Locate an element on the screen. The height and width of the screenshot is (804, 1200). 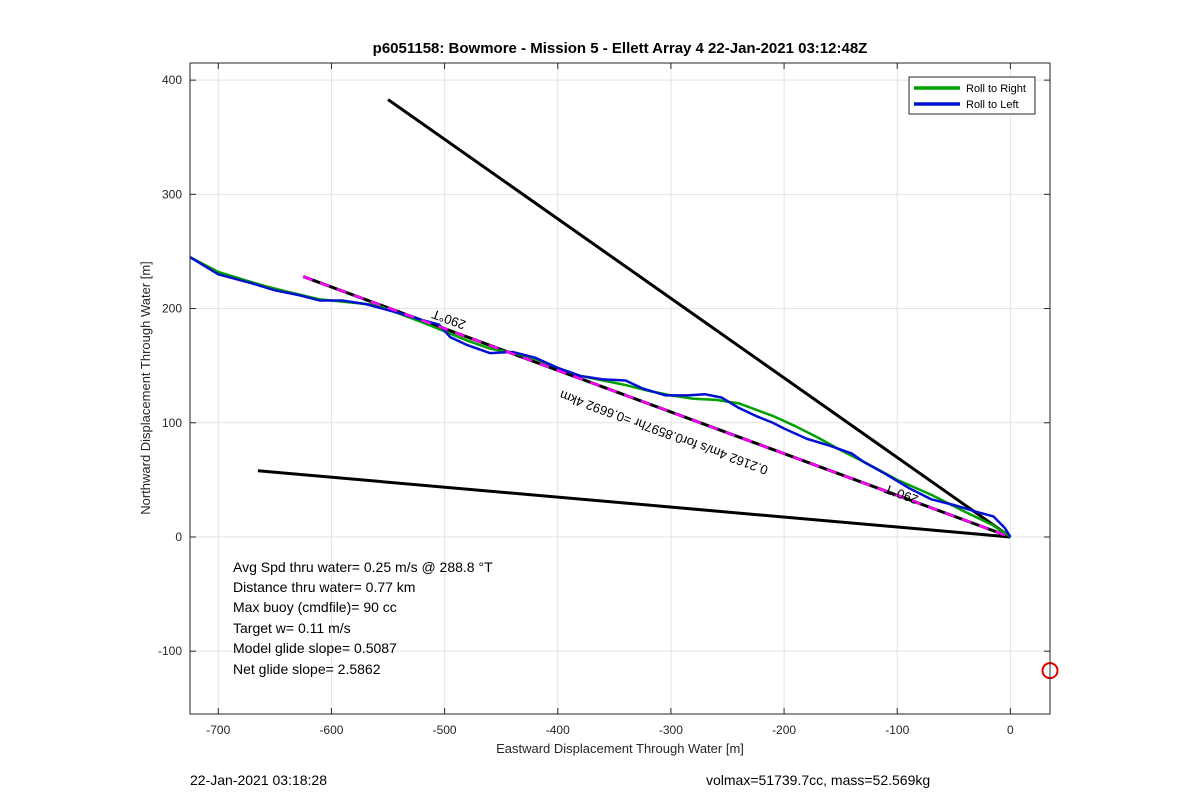
y-axis-label: Northward Displacement Through Water [m] is located at coordinates (145, 388).